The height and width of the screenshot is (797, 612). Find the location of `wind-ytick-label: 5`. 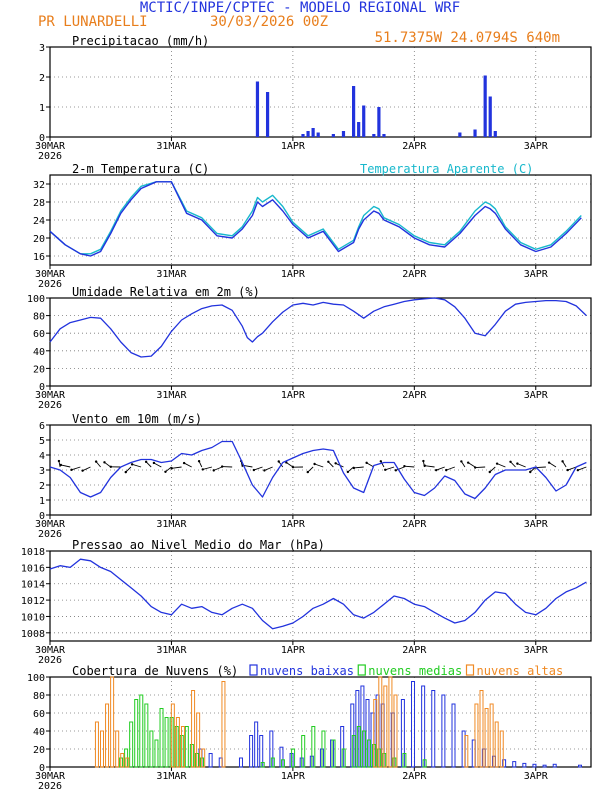

wind-ytick-label: 5 is located at coordinates (42, 441).